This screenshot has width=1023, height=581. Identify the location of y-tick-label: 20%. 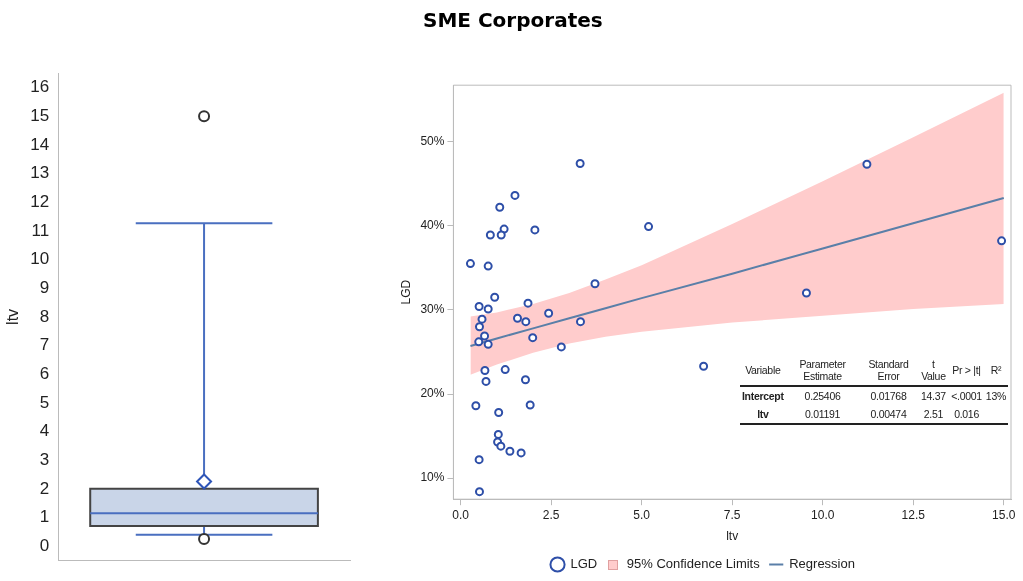
(432, 393).